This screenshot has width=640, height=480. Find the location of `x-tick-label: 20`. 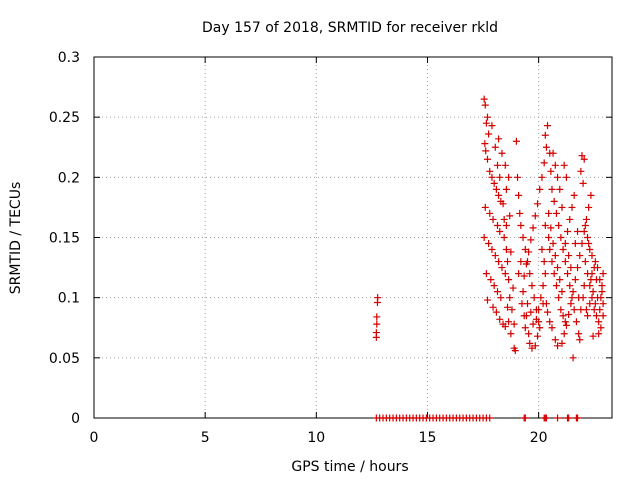

x-tick-label: 20 is located at coordinates (539, 438).